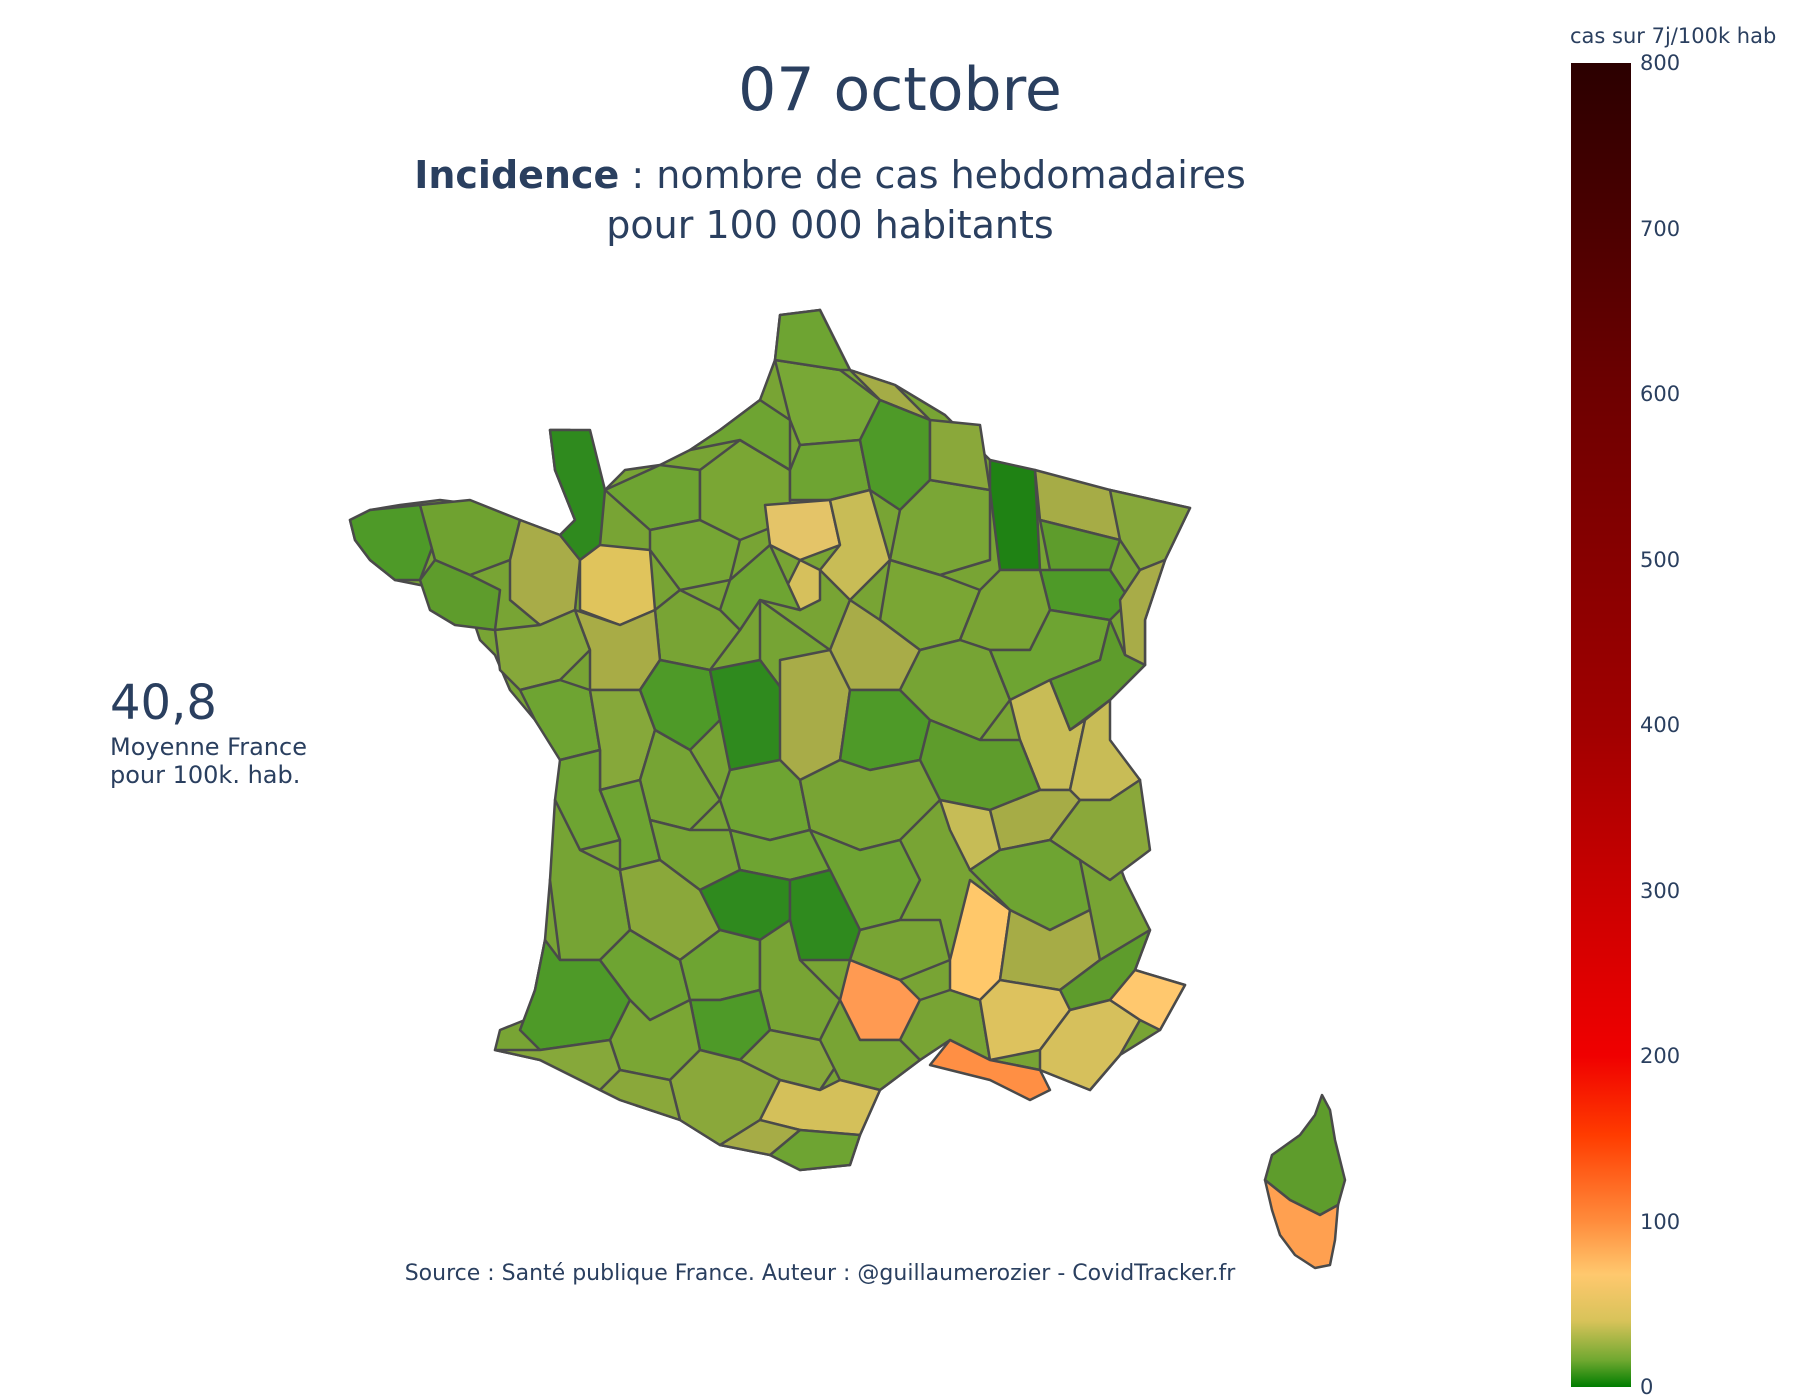 This screenshot has width=1800, height=1400. I want to click on dept-ariege, so click(760, 1137).